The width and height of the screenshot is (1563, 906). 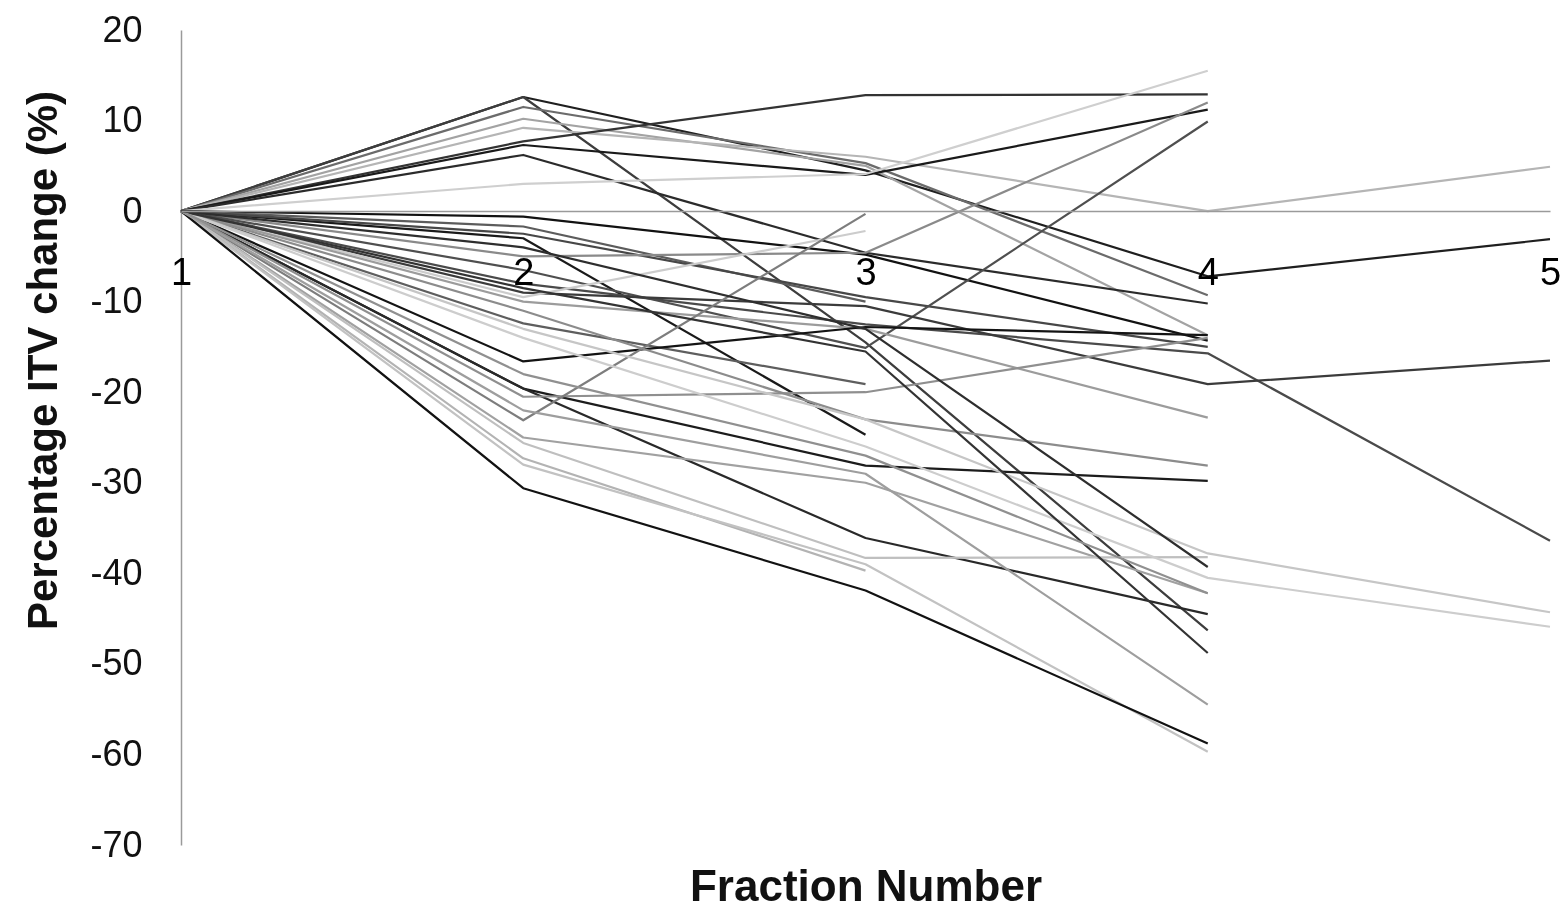 What do you see at coordinates (866, 883) in the screenshot?
I see `x-axis-title: Fraction Number` at bounding box center [866, 883].